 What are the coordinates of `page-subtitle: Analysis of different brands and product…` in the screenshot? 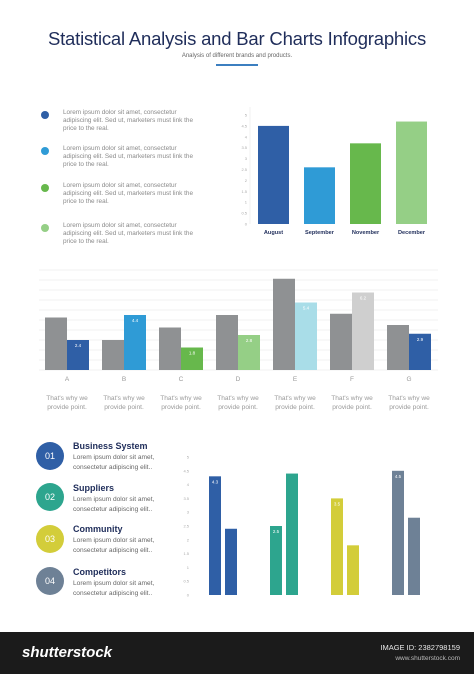 It's located at (237, 56).